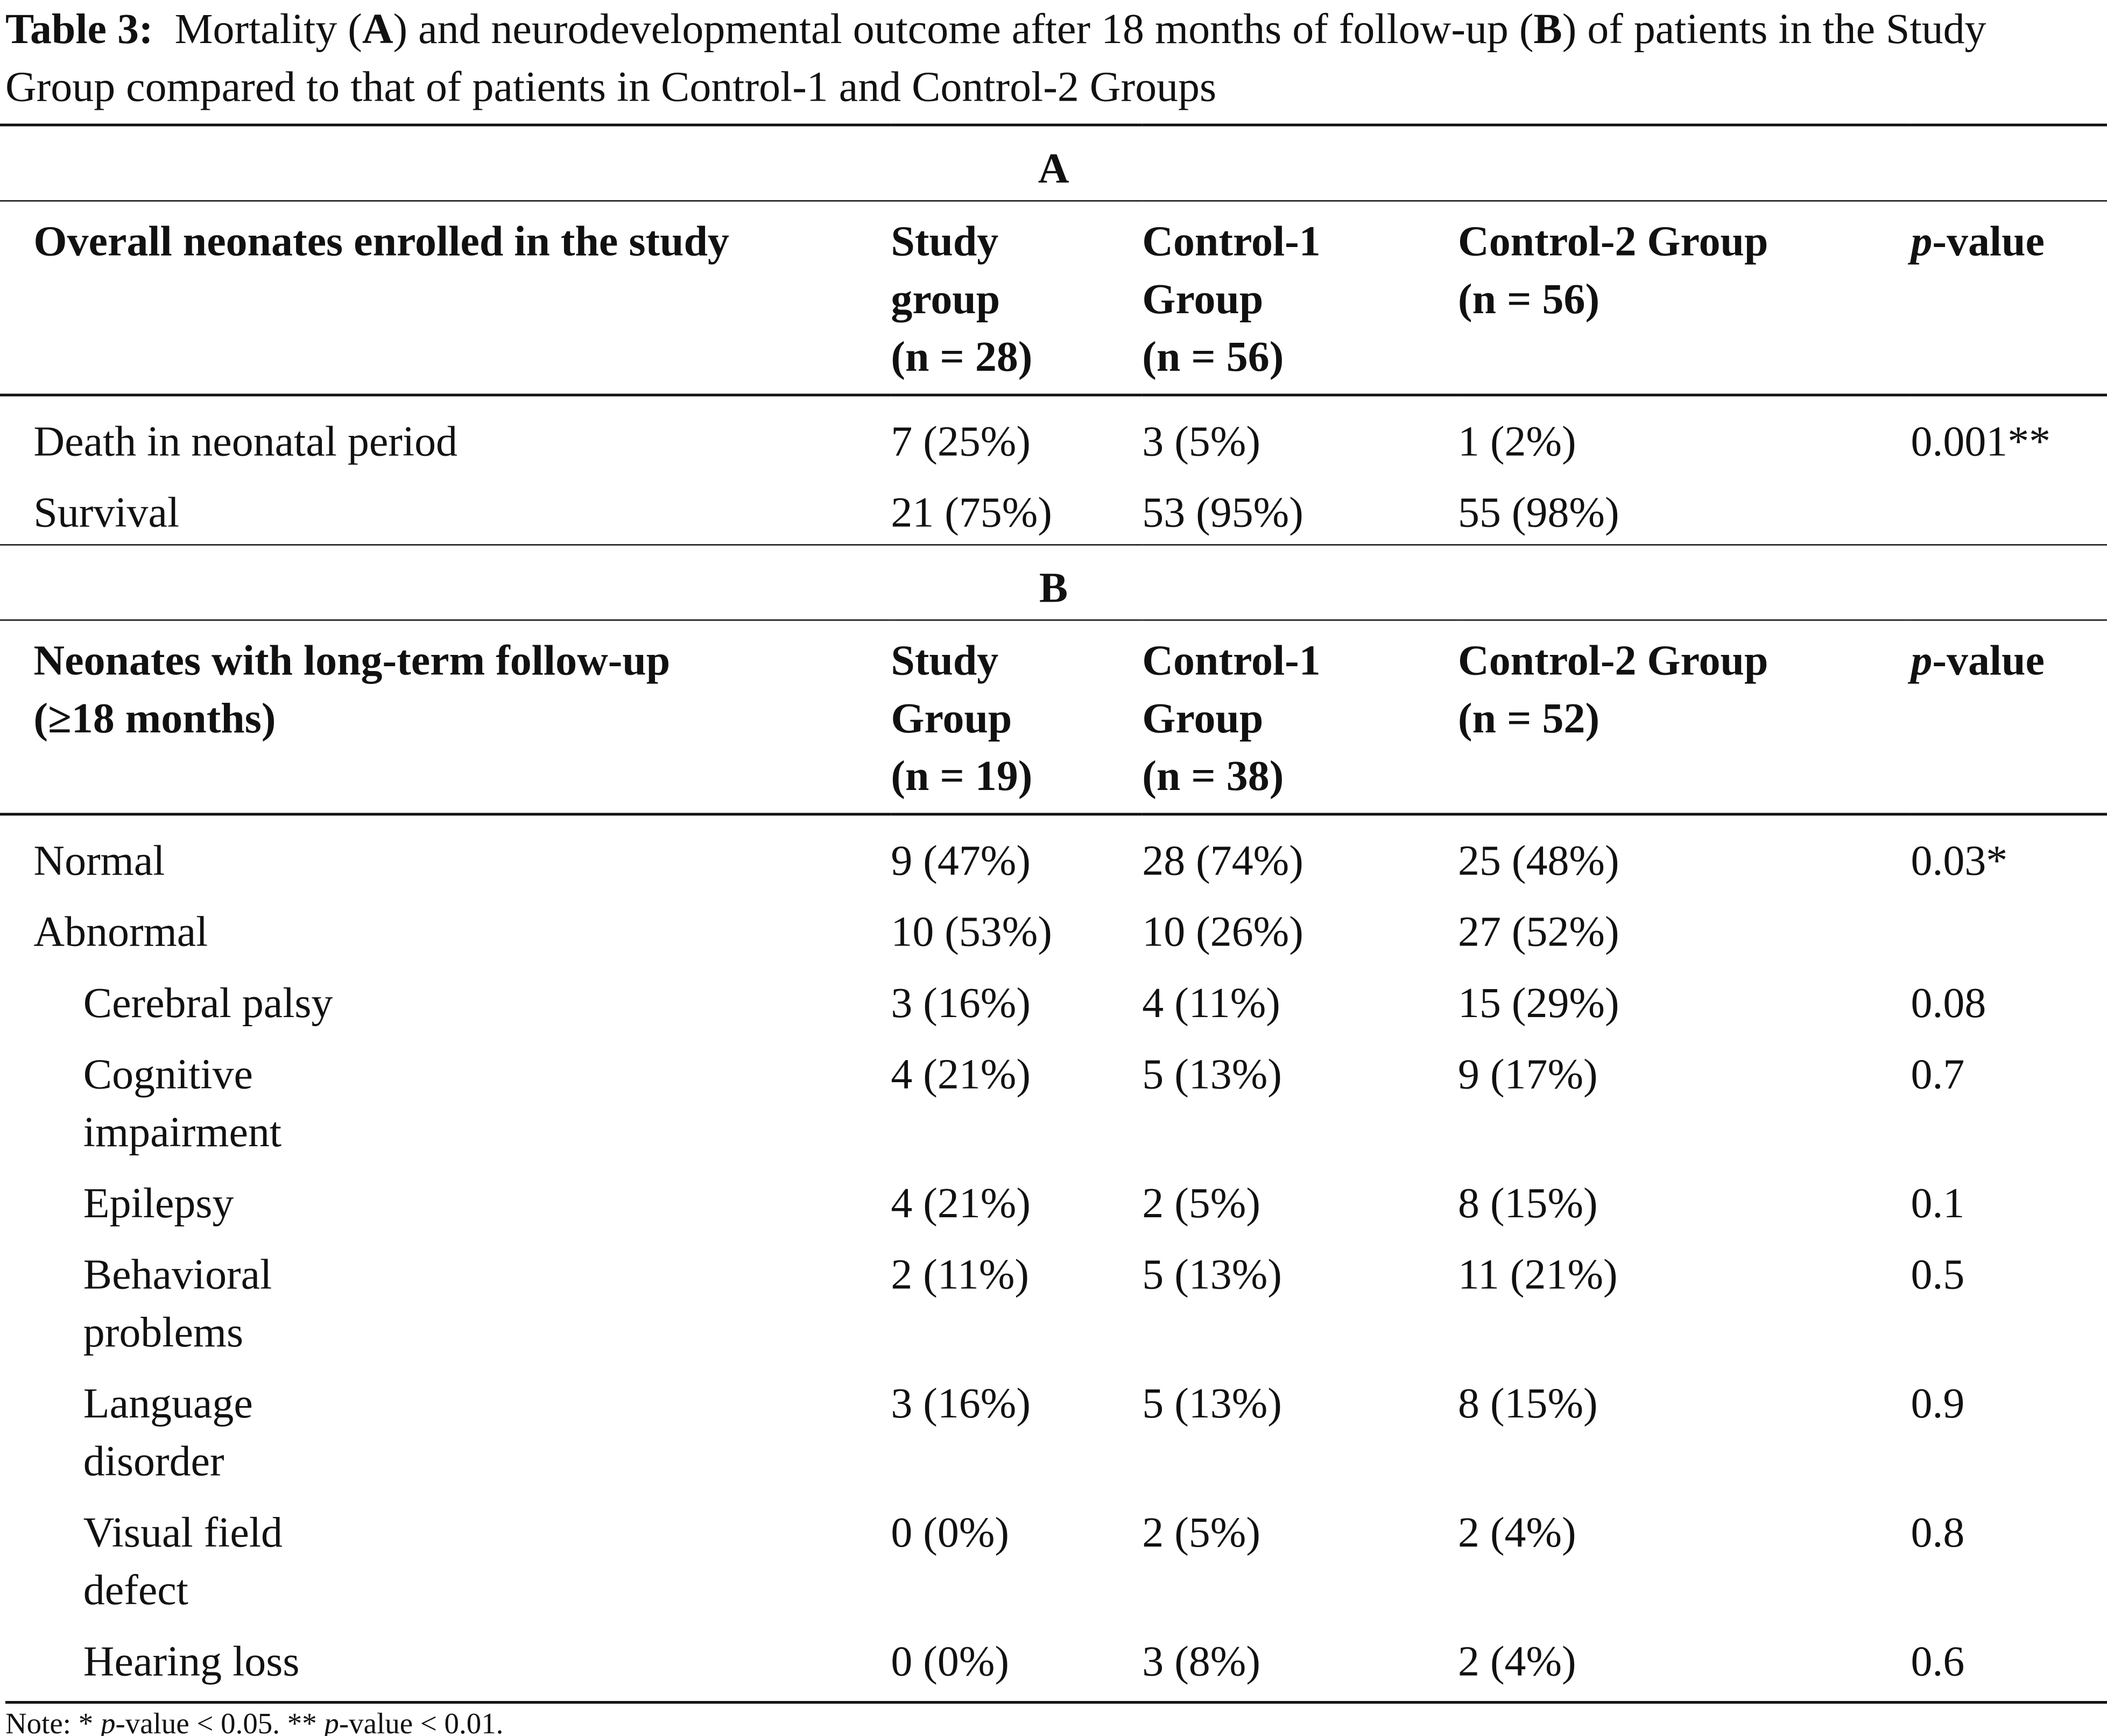 Image resolution: width=2107 pixels, height=1736 pixels. What do you see at coordinates (2009, 1198) in the screenshot?
I see `cell: 0.1` at bounding box center [2009, 1198].